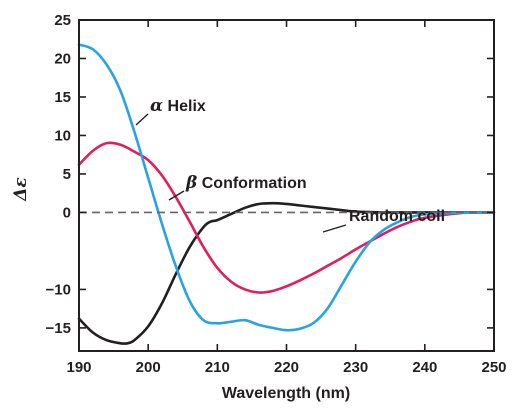 The image size is (520, 414). Describe the element at coordinates (184, 106) in the screenshot. I see `annotation-text: Helix` at that location.